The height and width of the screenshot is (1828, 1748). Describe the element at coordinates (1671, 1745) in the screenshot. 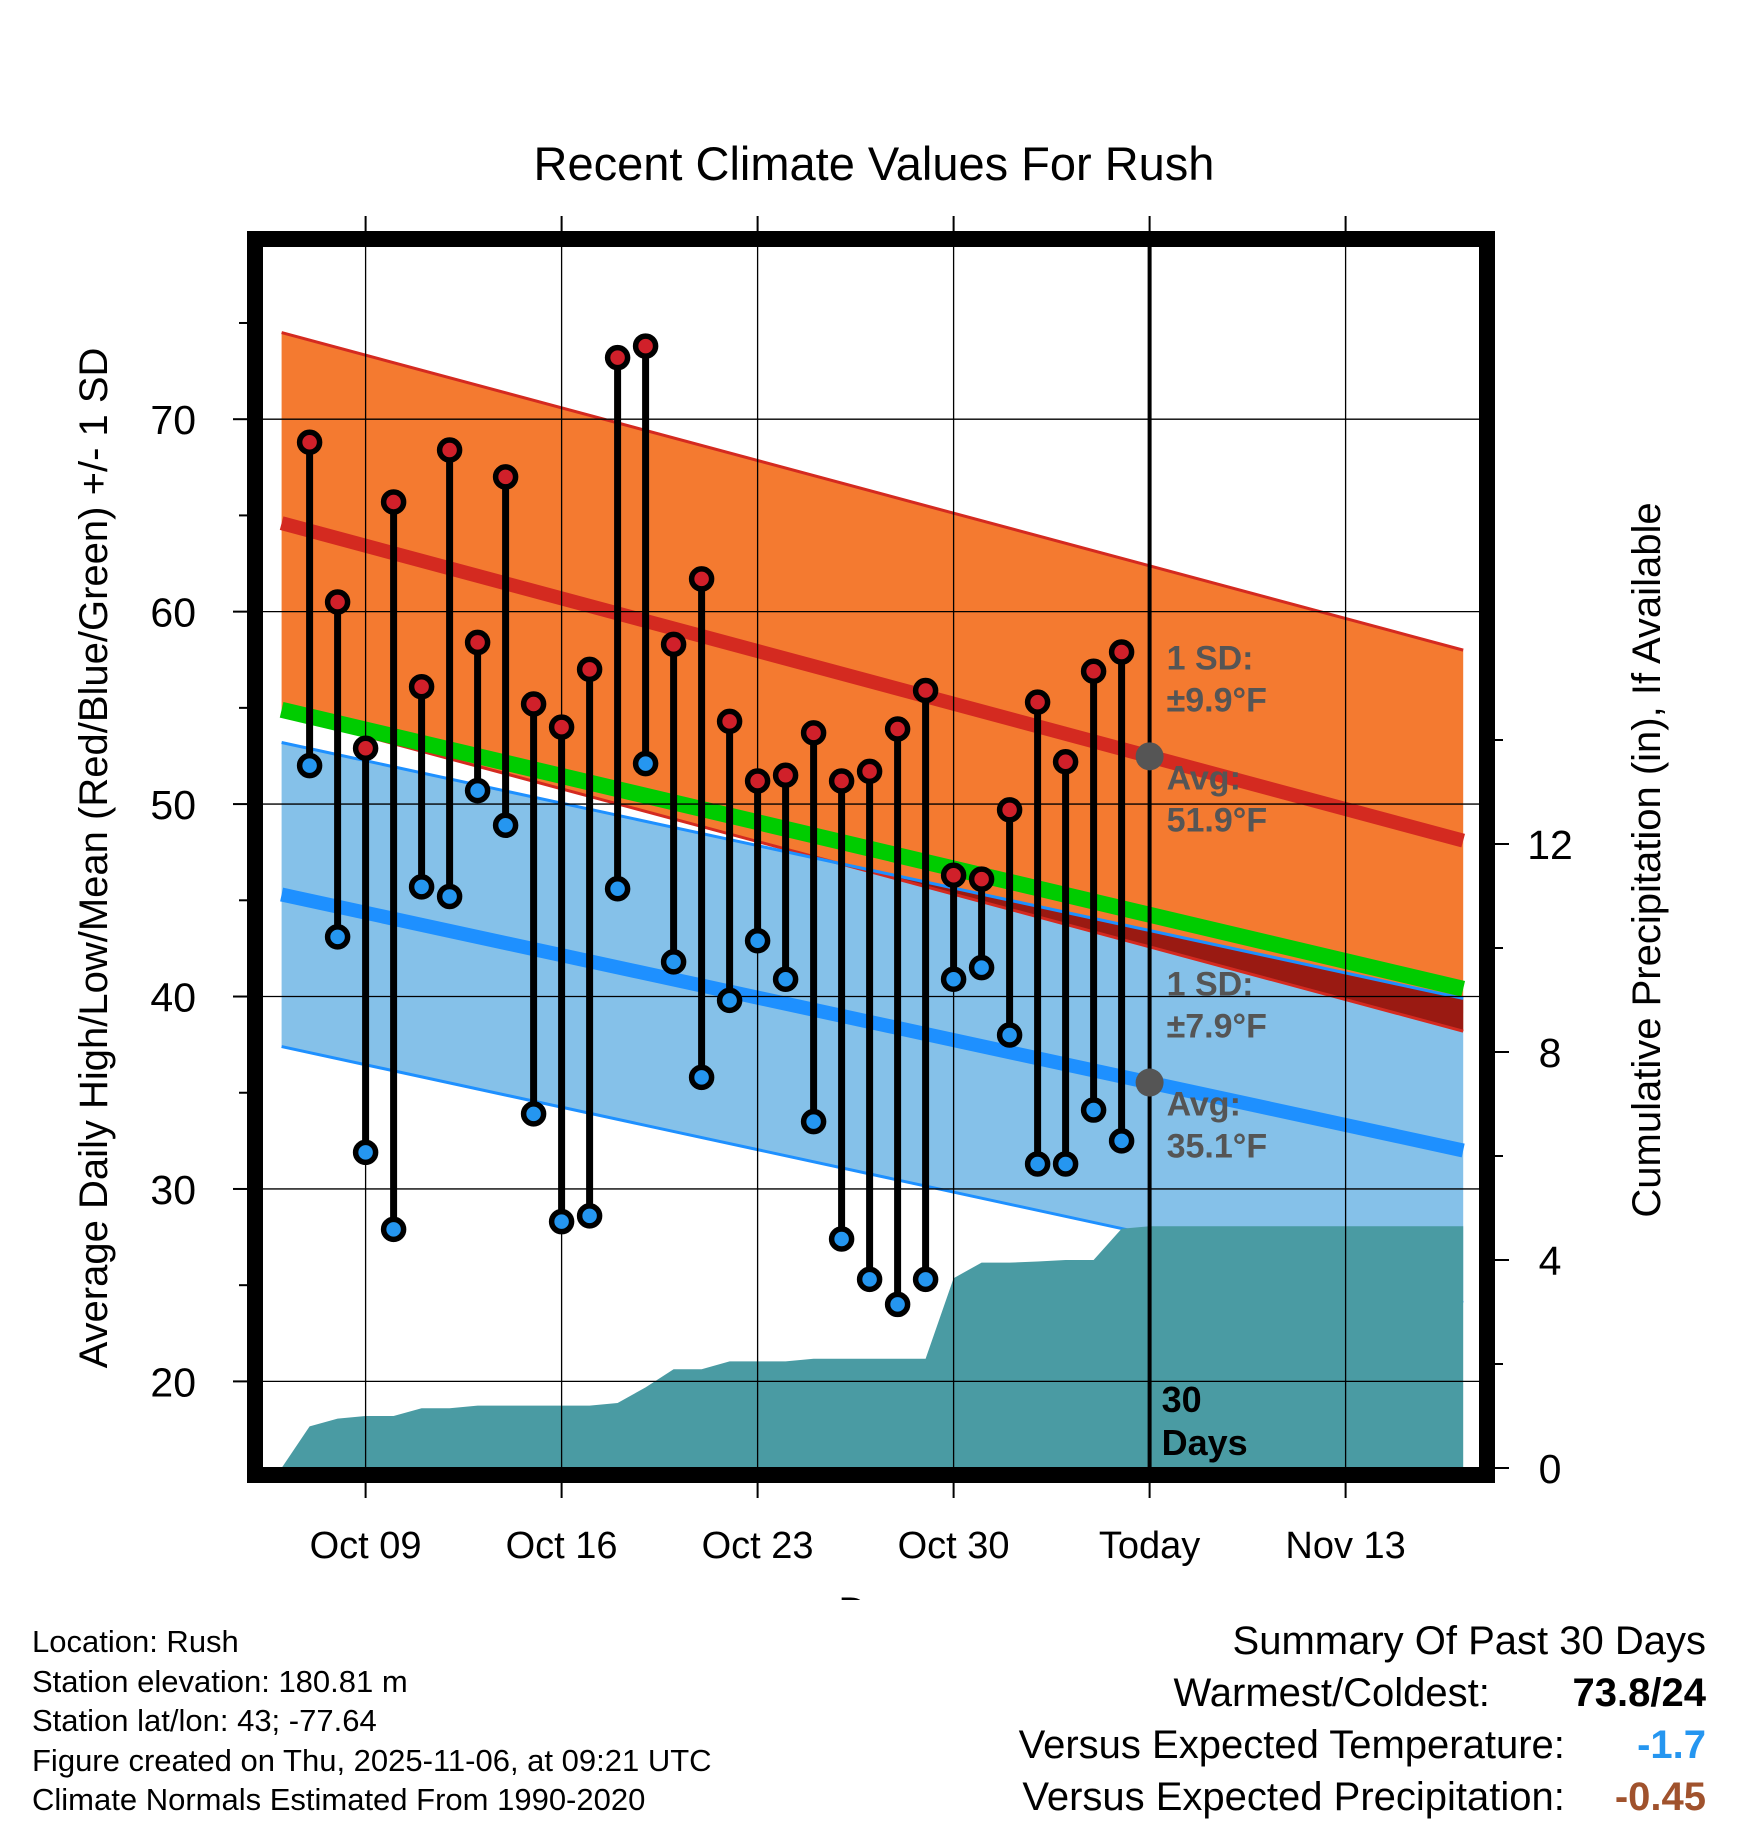

I see `temp-value: -1.7` at that location.